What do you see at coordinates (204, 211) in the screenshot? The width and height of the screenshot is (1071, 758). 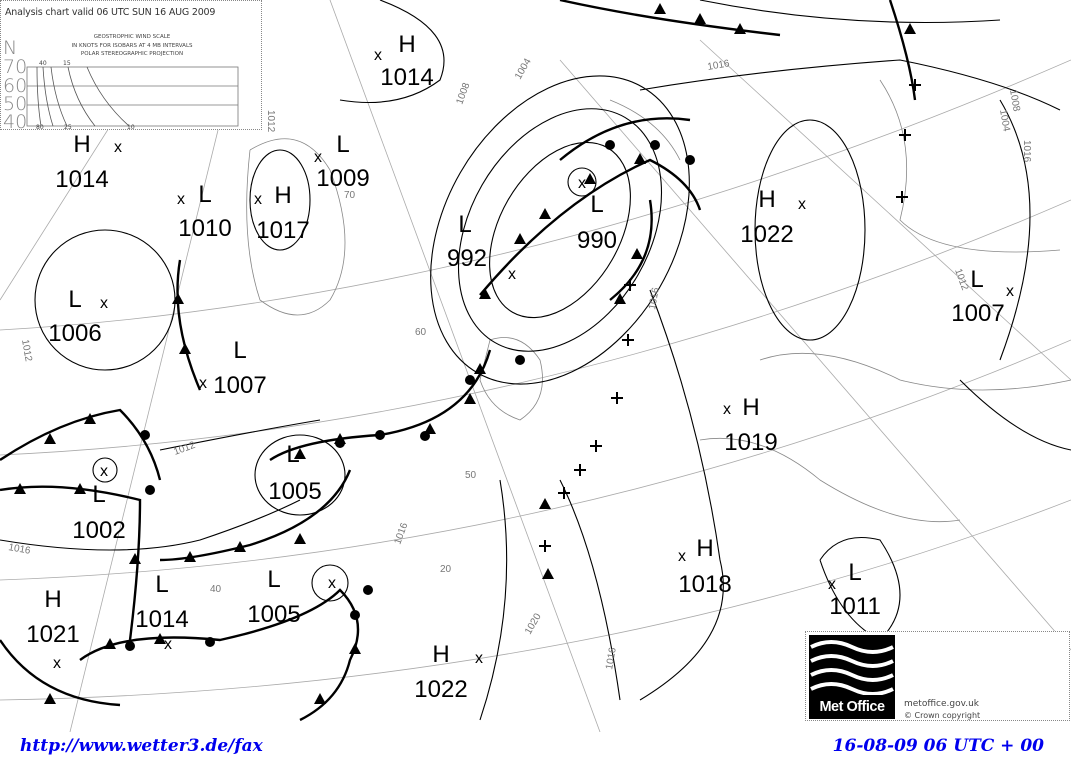 I see `pressure-center-low: L 1010 x` at bounding box center [204, 211].